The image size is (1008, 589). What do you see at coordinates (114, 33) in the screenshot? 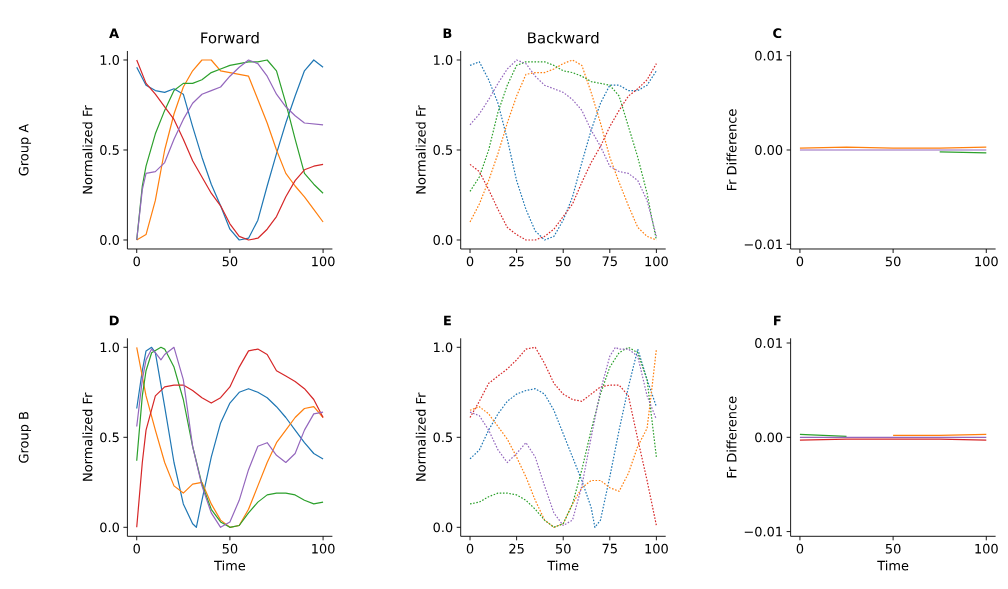
I see `text: A` at bounding box center [114, 33].